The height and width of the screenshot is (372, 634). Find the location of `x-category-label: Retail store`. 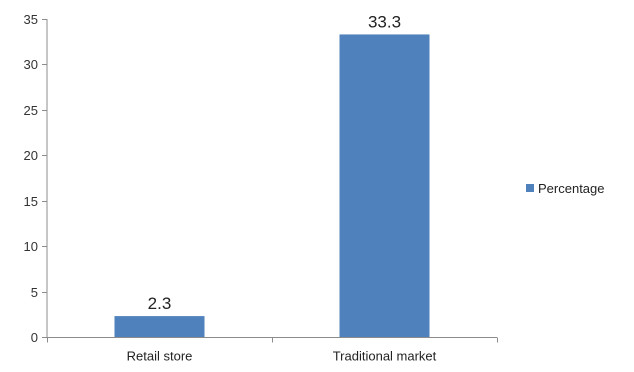

x-category-label: Retail store is located at coordinates (160, 356).